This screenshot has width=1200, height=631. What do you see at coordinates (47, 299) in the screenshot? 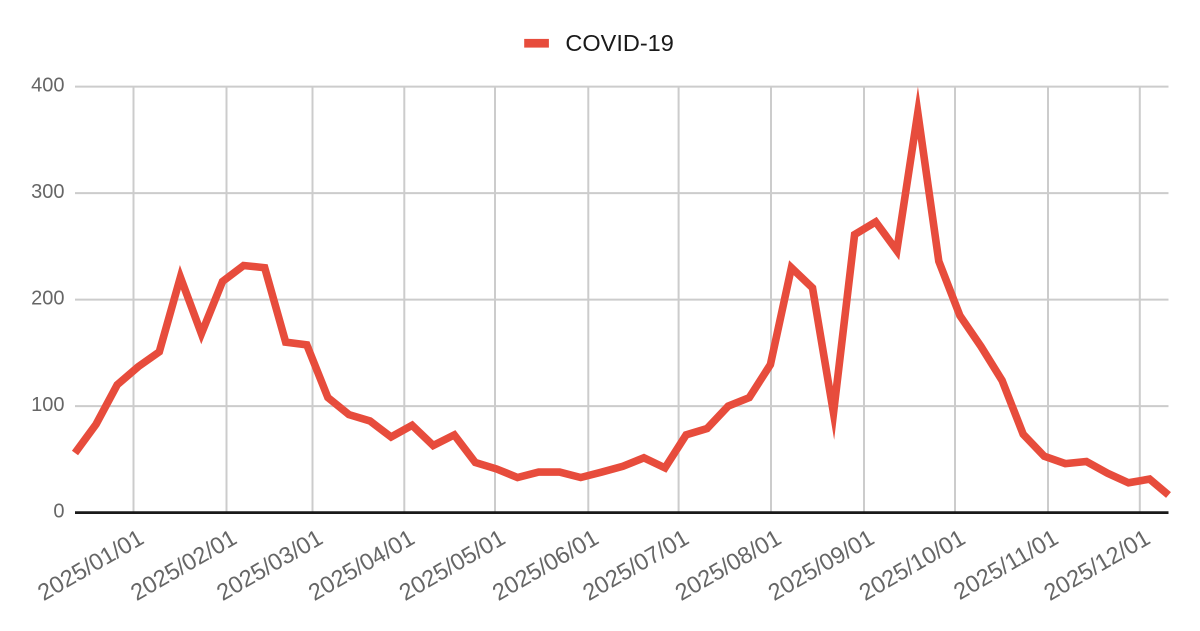
I see `svg-text: 200` at bounding box center [47, 299].